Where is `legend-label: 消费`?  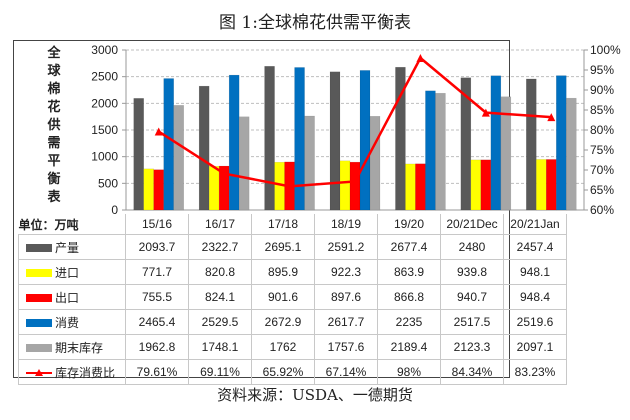
legend-label: 消费 is located at coordinates (67, 322).